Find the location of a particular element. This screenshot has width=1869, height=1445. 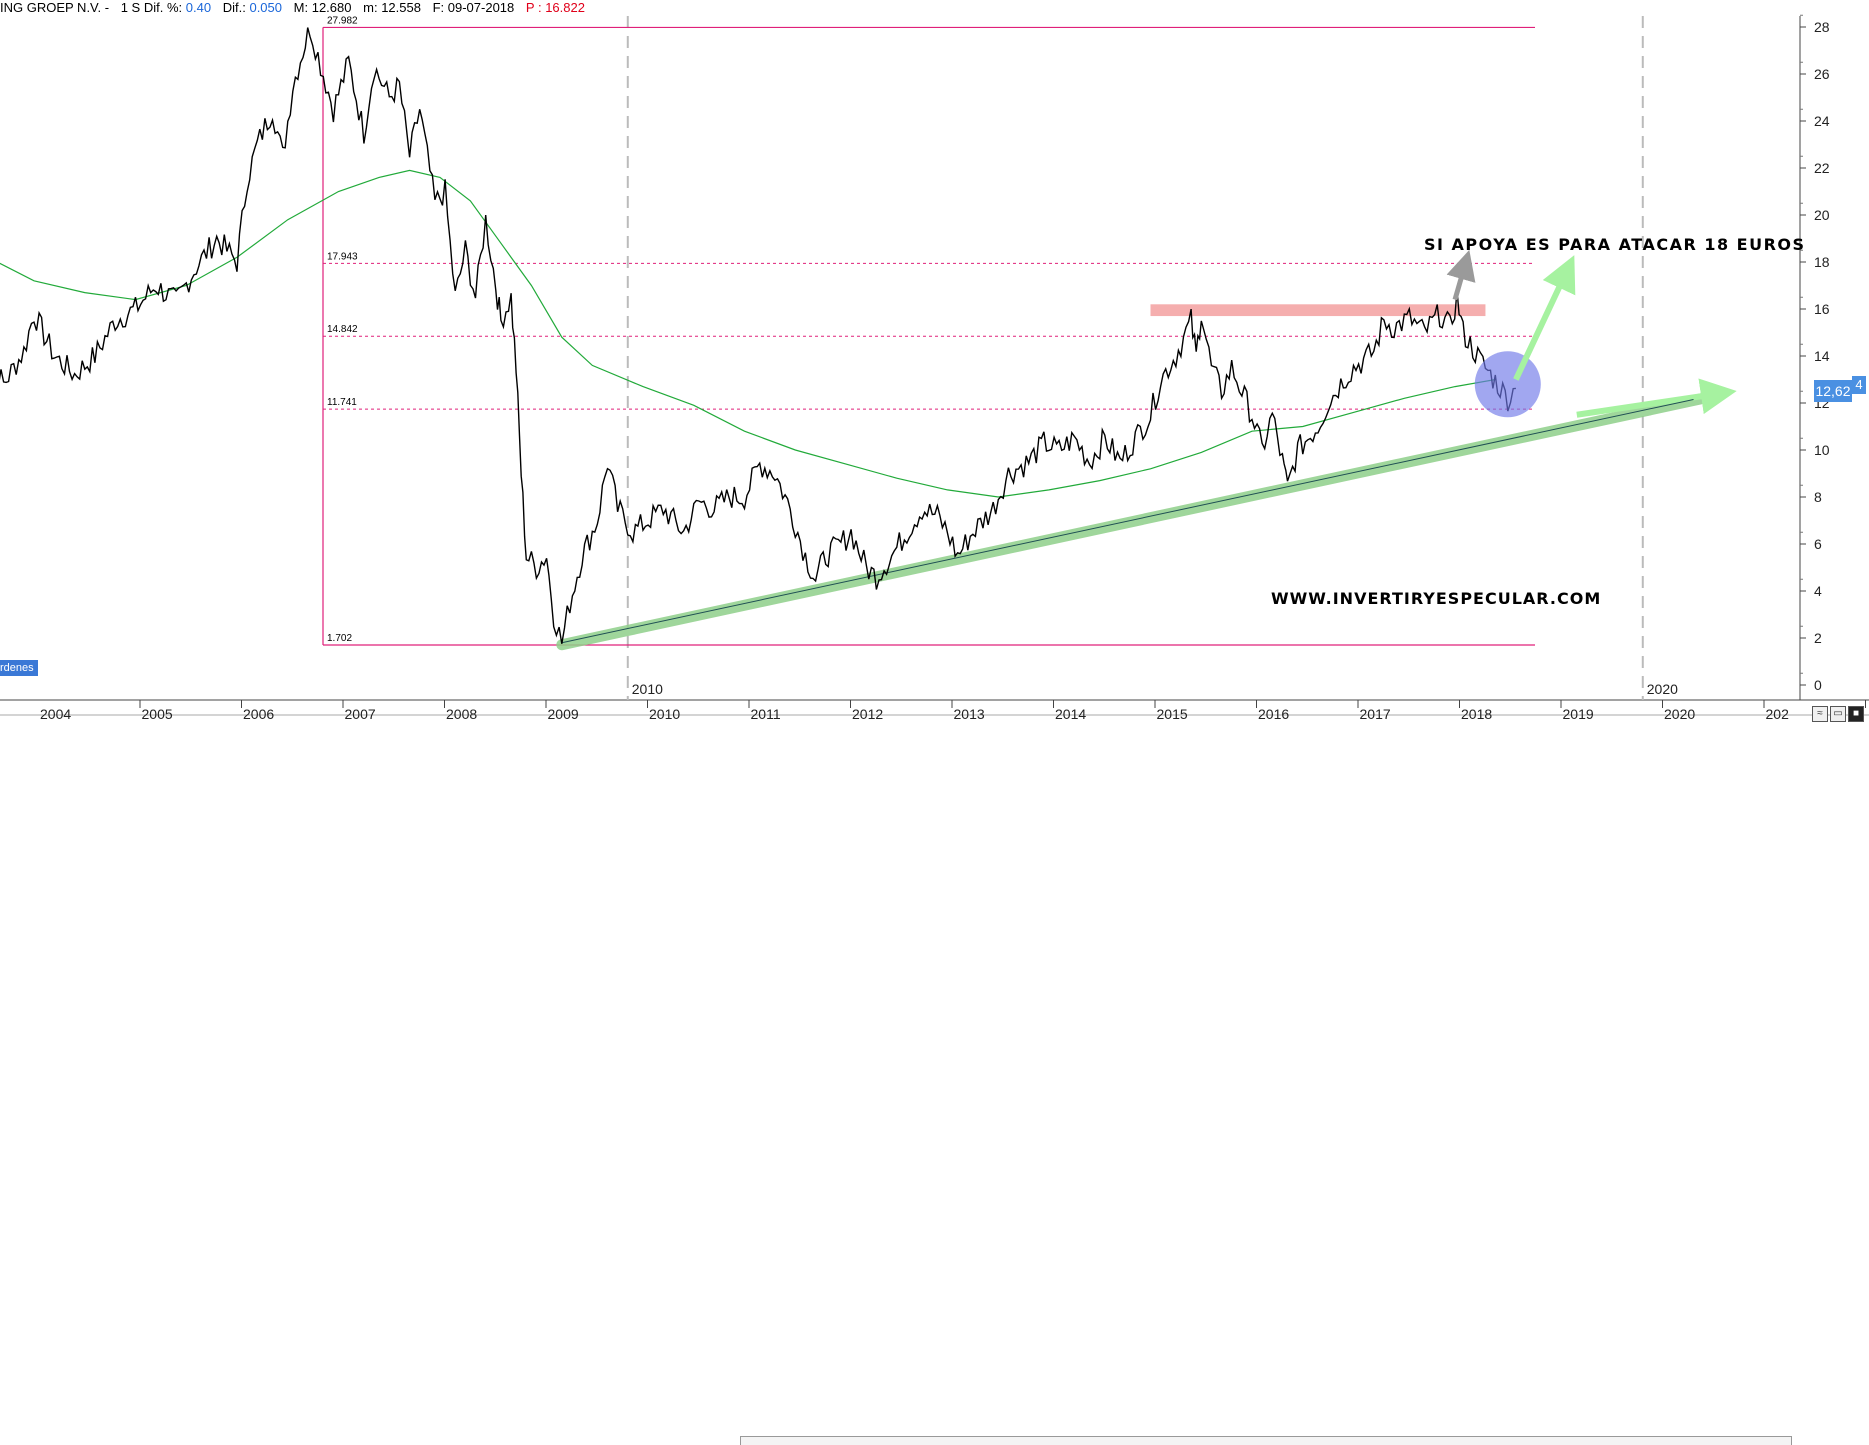

level-label: 1.702 is located at coordinates (339, 638).